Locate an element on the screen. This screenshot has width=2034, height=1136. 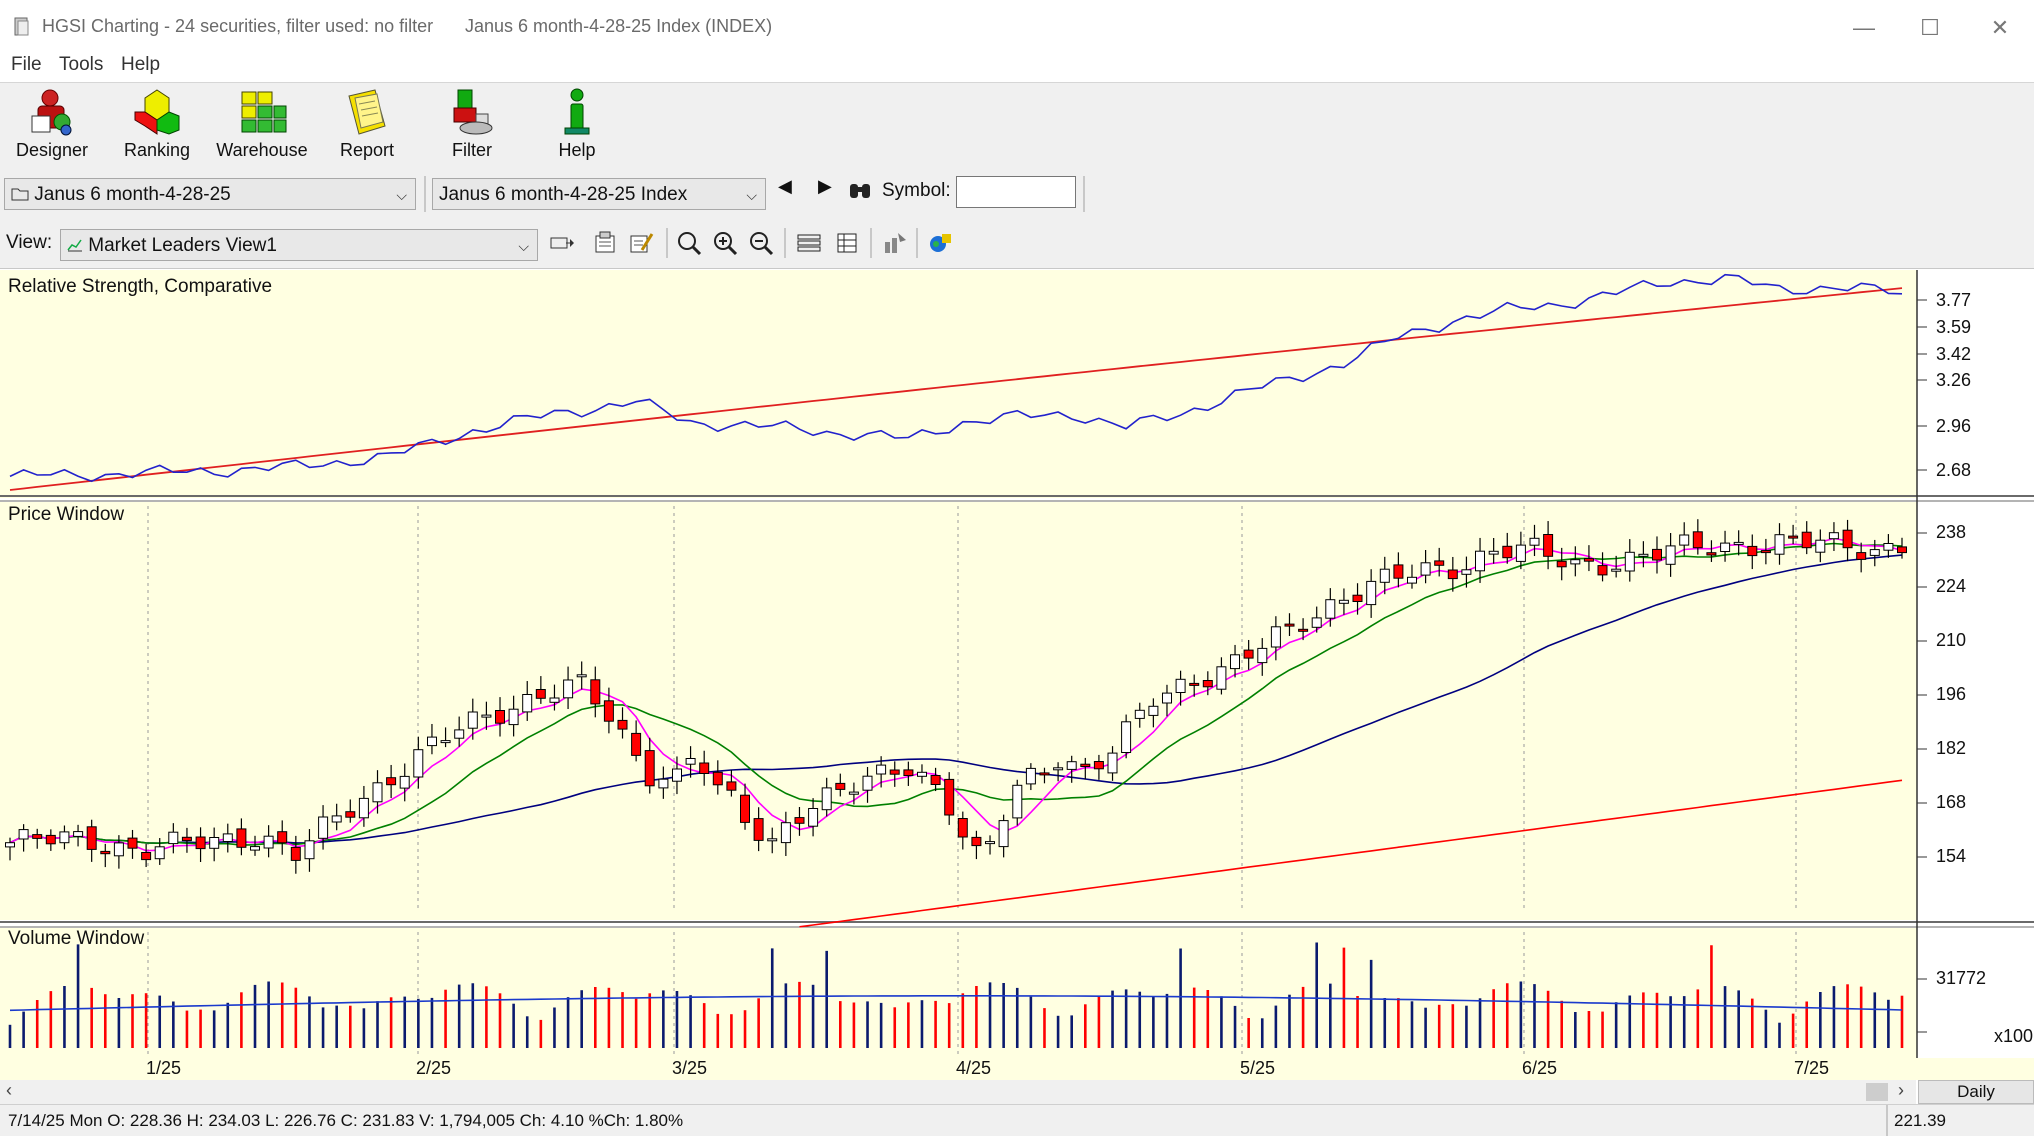
list-dropdown: Janus 6 month-4-28-25 ⌵ is located at coordinates (210, 194).